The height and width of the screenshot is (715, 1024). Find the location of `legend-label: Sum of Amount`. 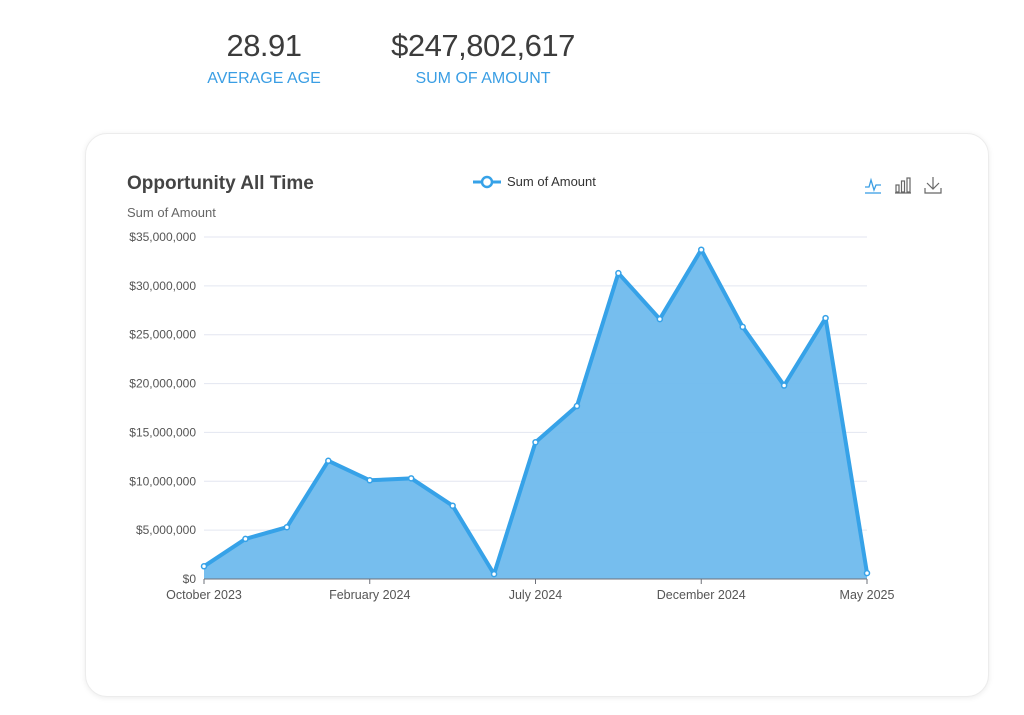

legend-label: Sum of Amount is located at coordinates (551, 181).